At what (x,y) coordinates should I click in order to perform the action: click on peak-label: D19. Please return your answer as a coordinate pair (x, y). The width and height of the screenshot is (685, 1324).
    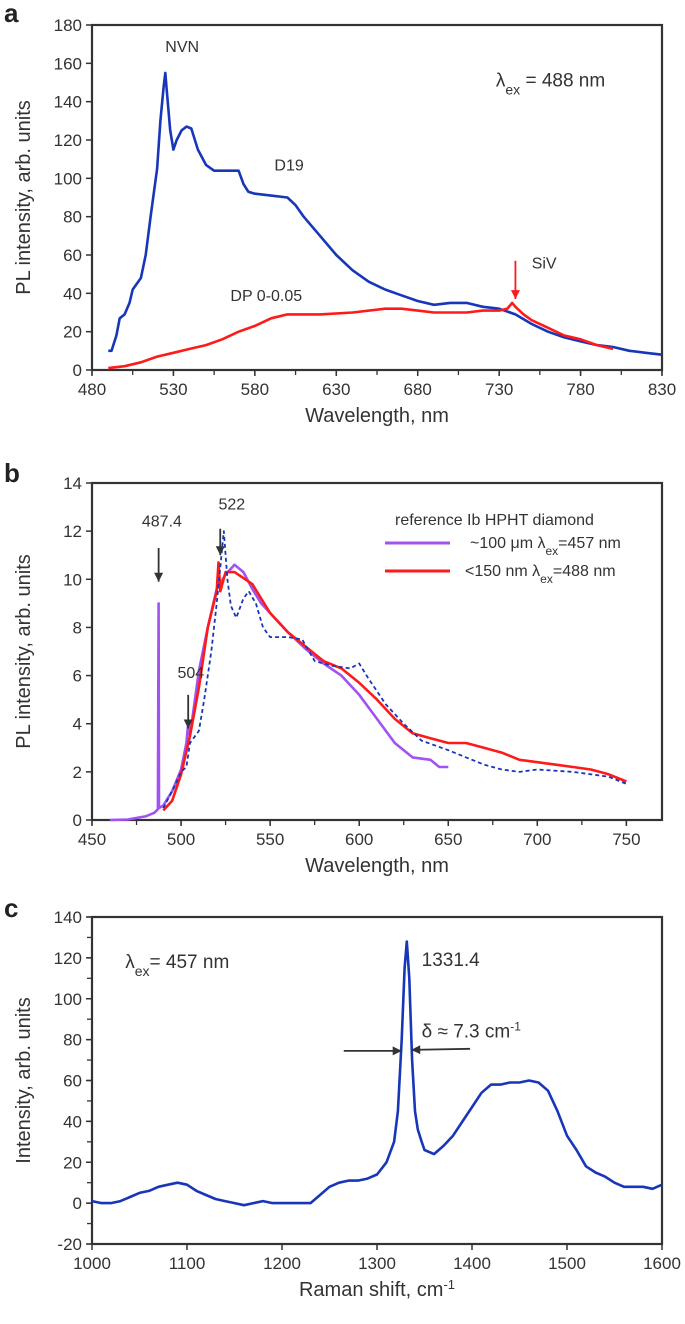
    Looking at the image, I should click on (288, 166).